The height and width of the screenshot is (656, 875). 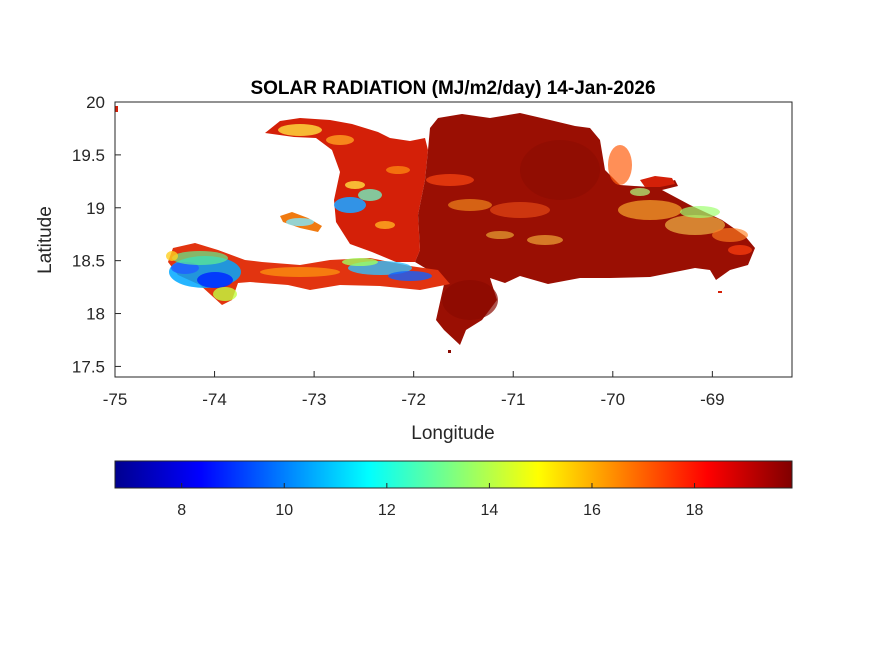 I want to click on colorbar, so click(x=453, y=474).